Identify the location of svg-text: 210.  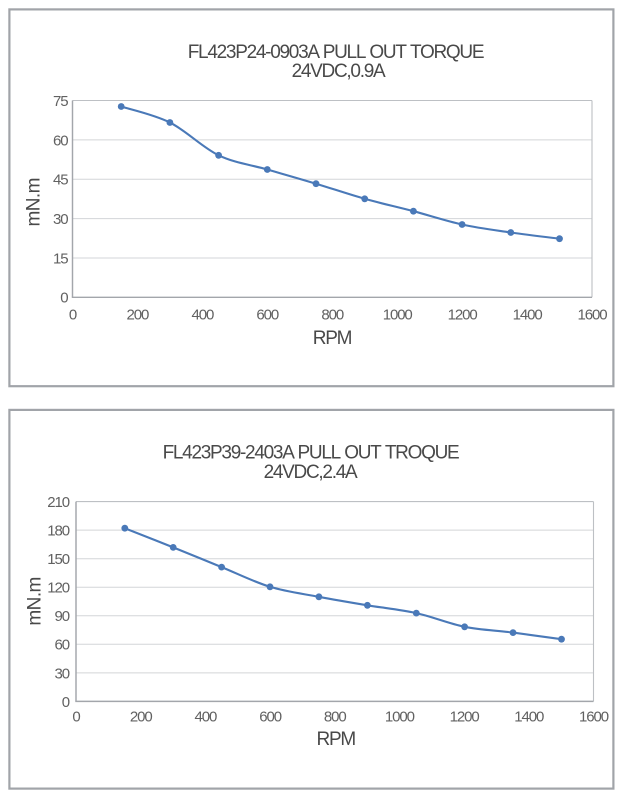
(58, 502).